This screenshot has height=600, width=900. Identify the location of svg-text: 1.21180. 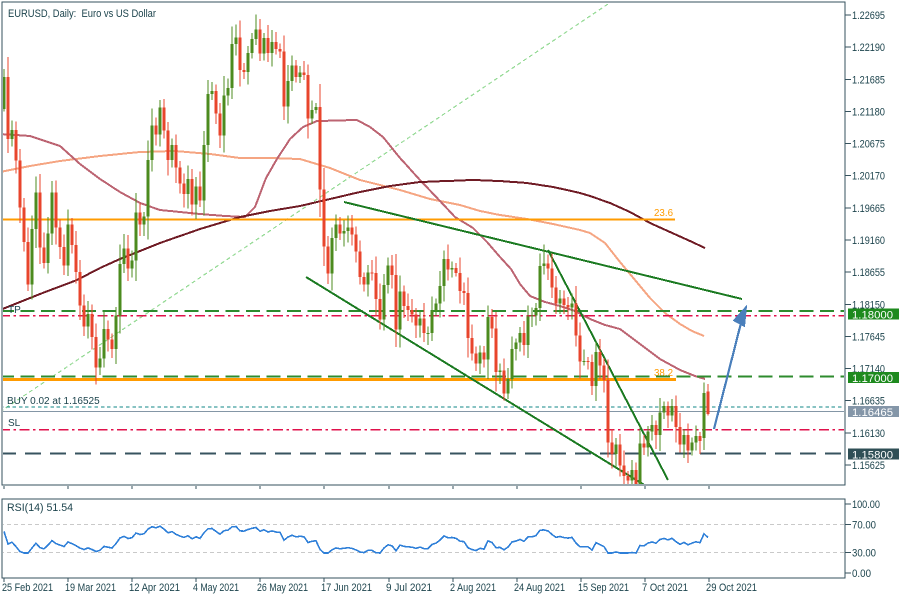
(868, 112).